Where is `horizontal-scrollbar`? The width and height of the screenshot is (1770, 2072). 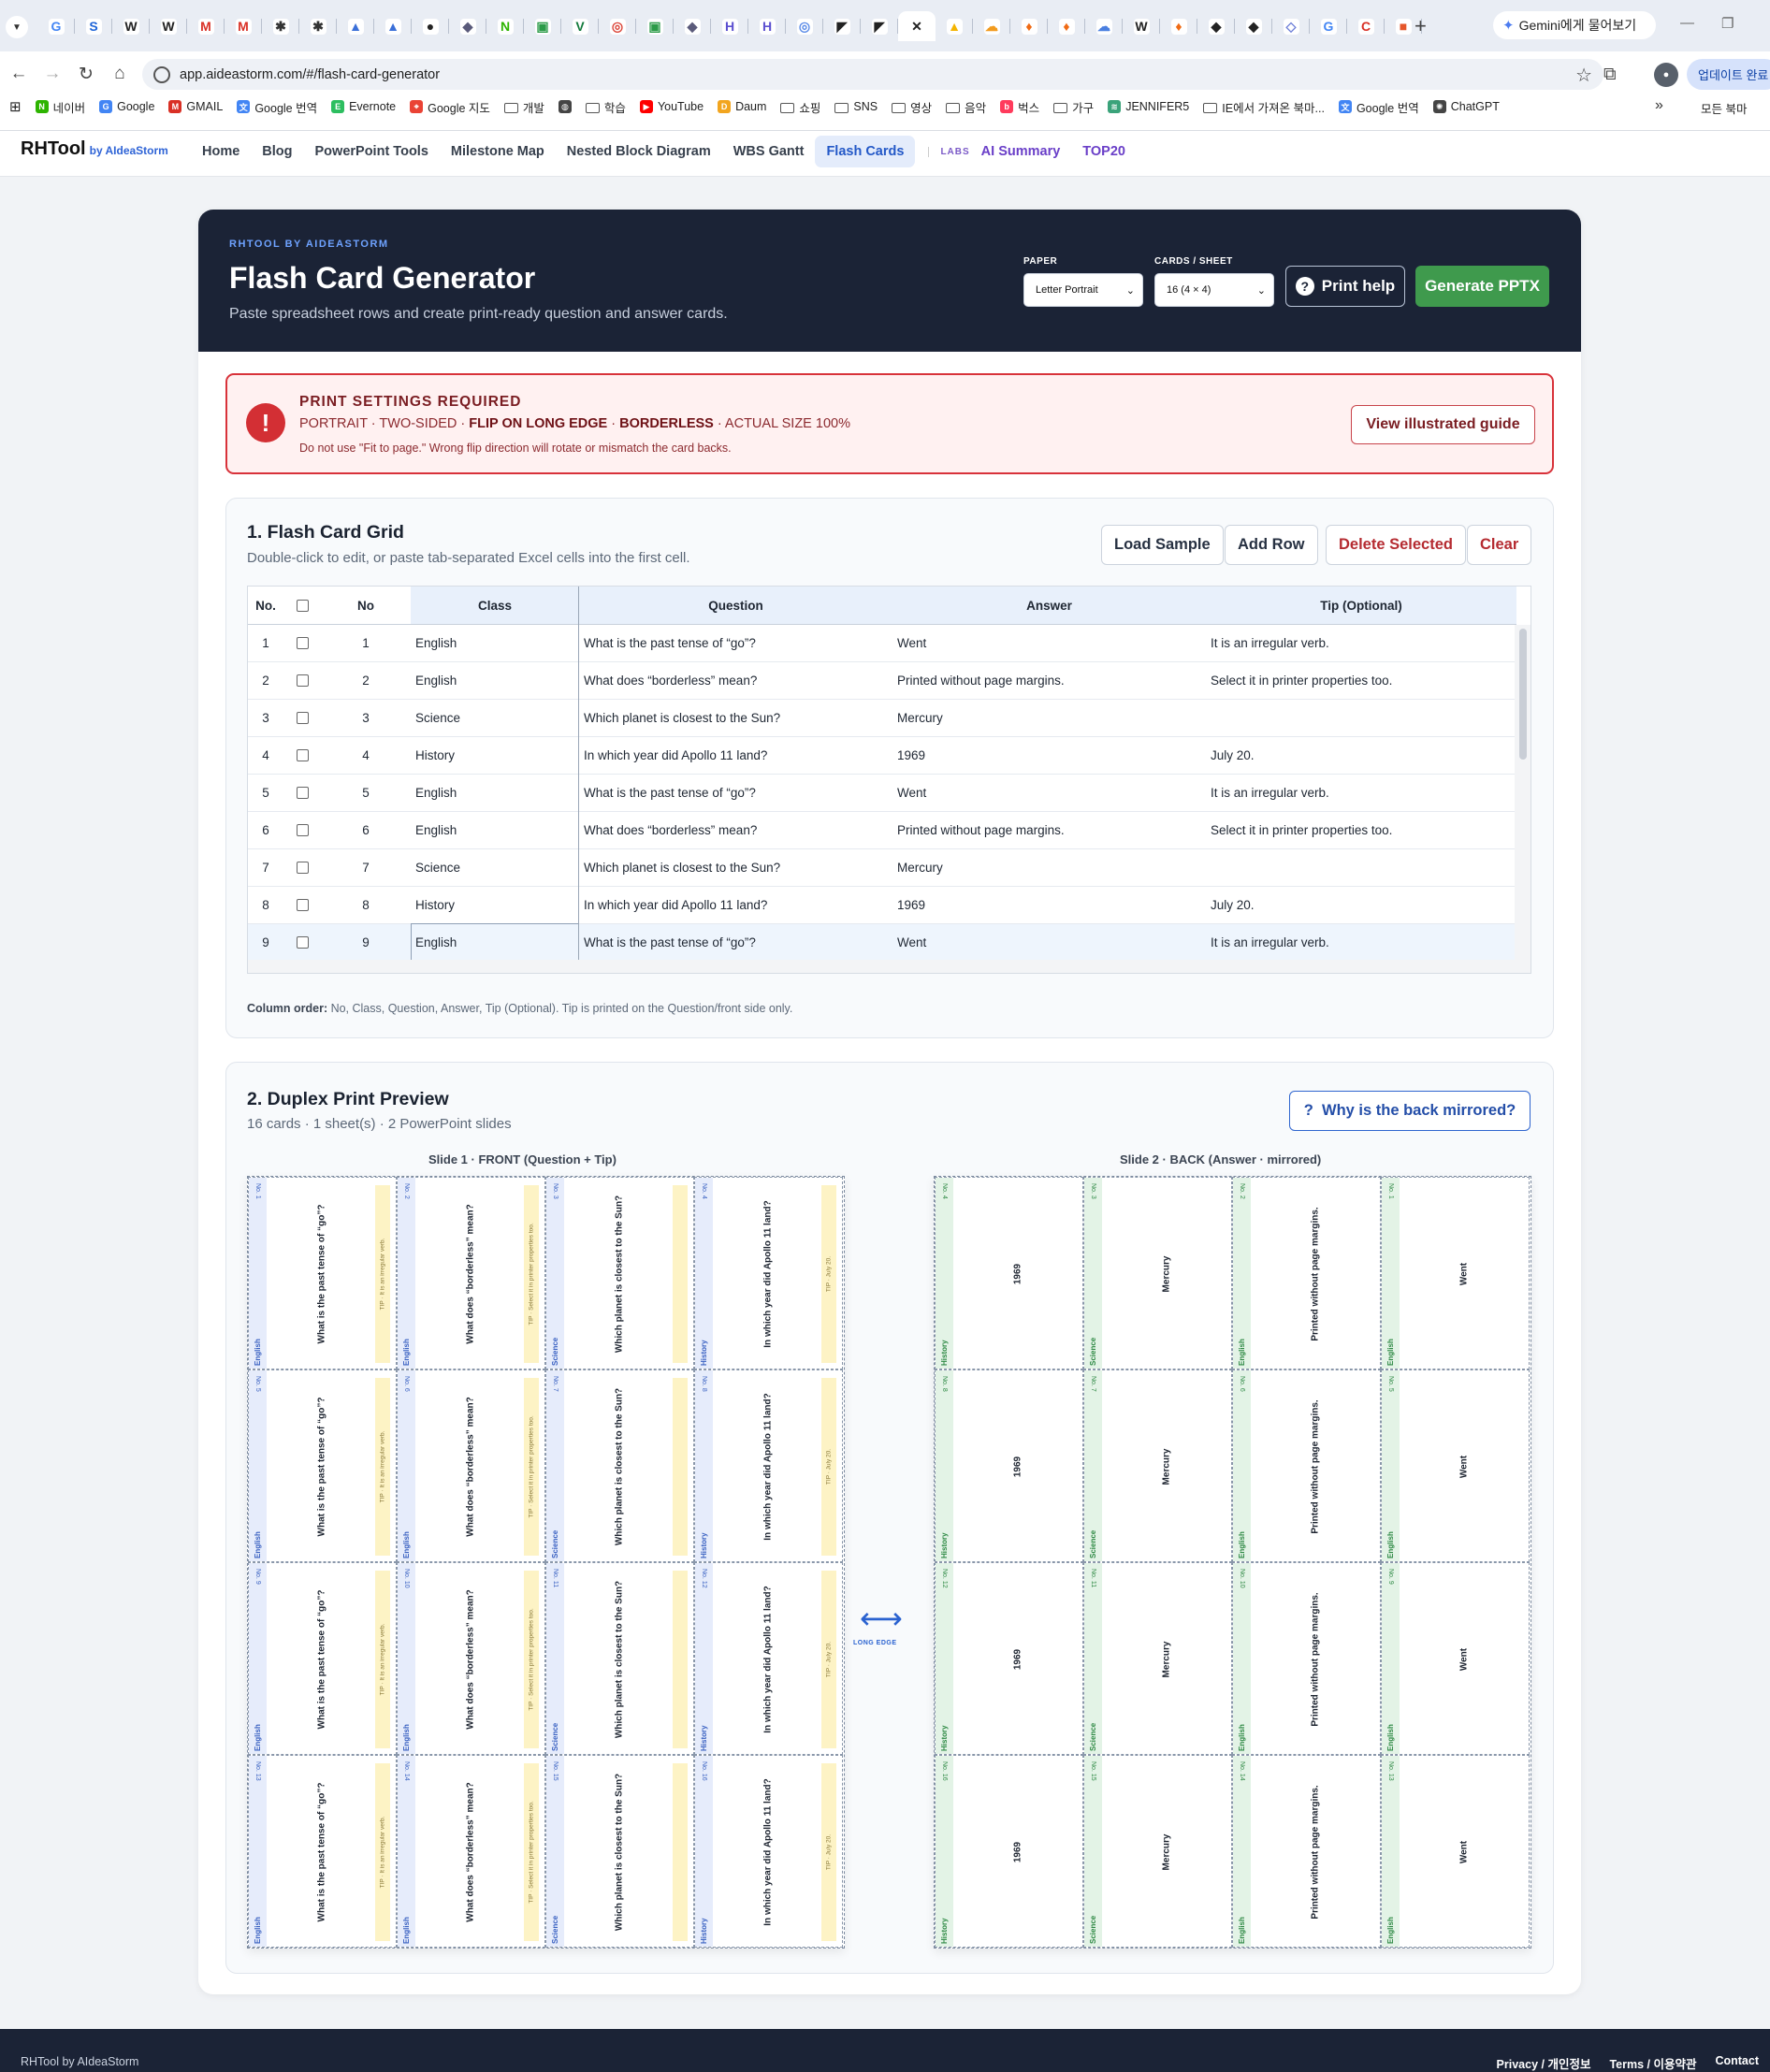
horizontal-scrollbar is located at coordinates (882, 966).